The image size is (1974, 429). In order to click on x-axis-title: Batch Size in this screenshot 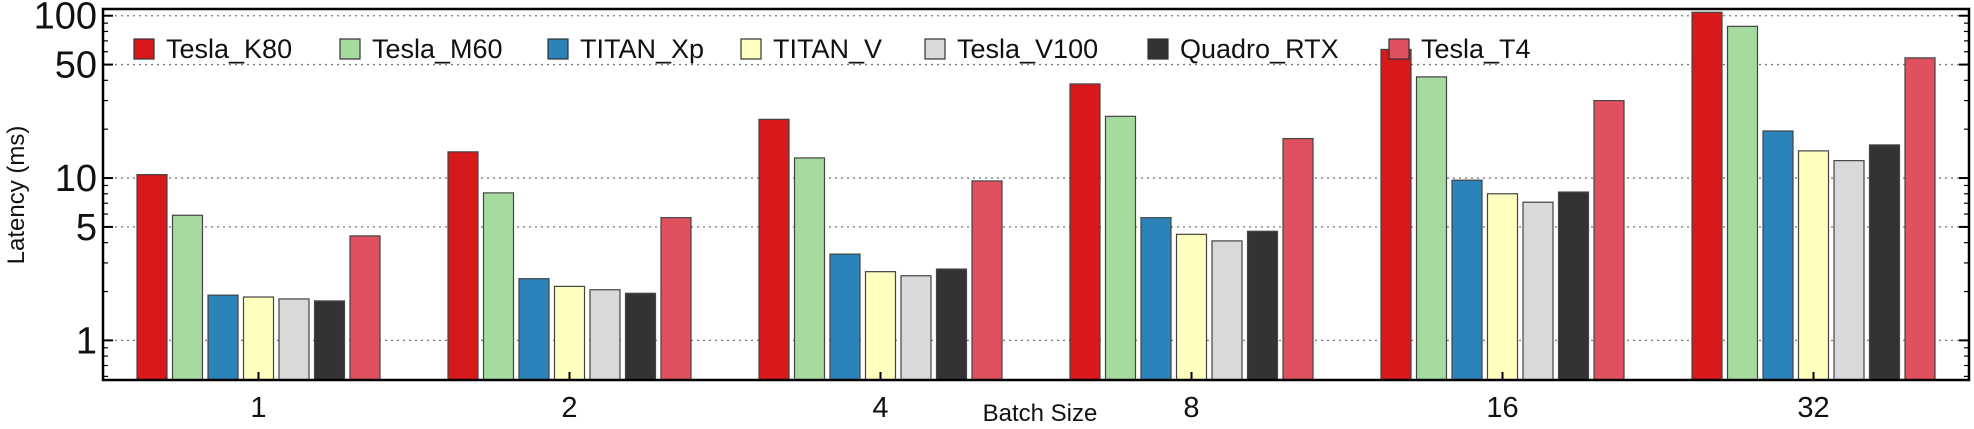, I will do `click(1040, 413)`.